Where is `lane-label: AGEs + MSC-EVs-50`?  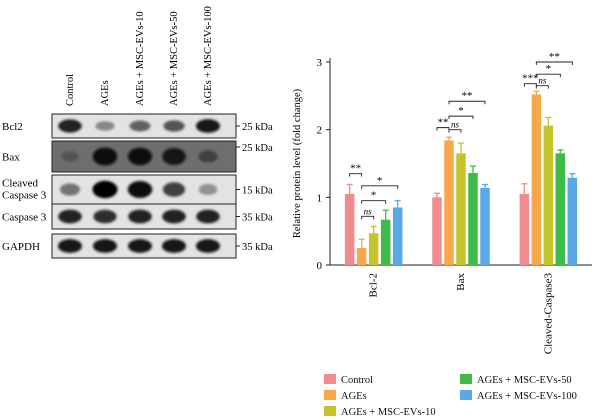 lane-label: AGEs + MSC-EVs-50 is located at coordinates (174, 58).